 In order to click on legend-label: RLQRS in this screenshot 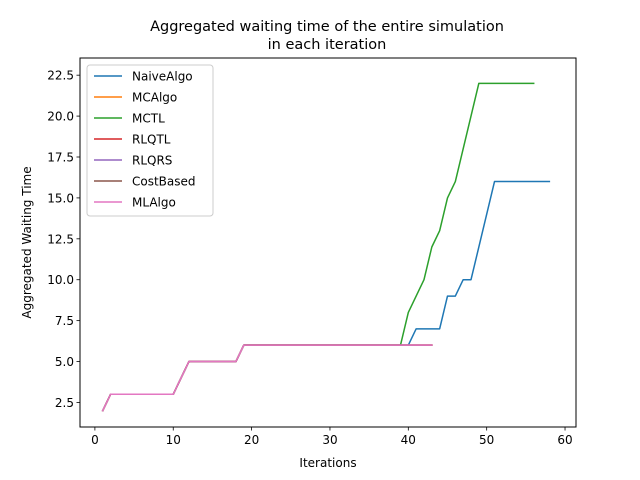, I will do `click(152, 161)`.